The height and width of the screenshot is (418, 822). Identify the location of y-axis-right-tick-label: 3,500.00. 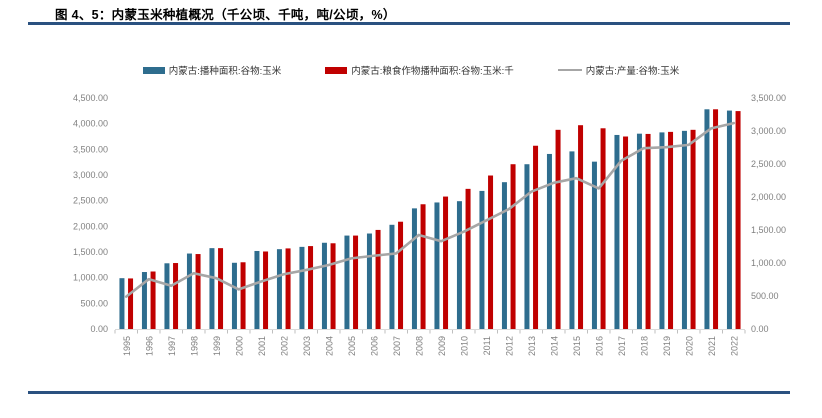
(768, 98).